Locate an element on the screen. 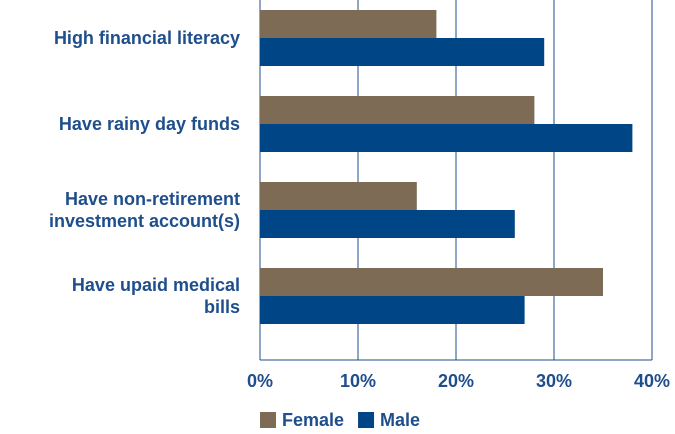 Image resolution: width=675 pixels, height=434 pixels. y-tick-label: Have rainy day funds is located at coordinates (149, 124).